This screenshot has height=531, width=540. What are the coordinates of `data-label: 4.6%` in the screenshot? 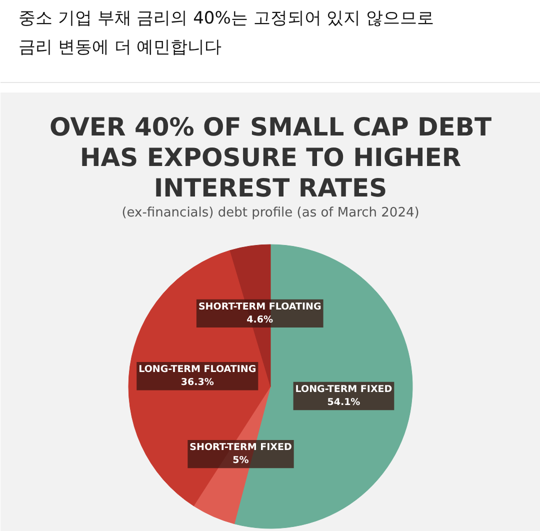 It's located at (260, 320).